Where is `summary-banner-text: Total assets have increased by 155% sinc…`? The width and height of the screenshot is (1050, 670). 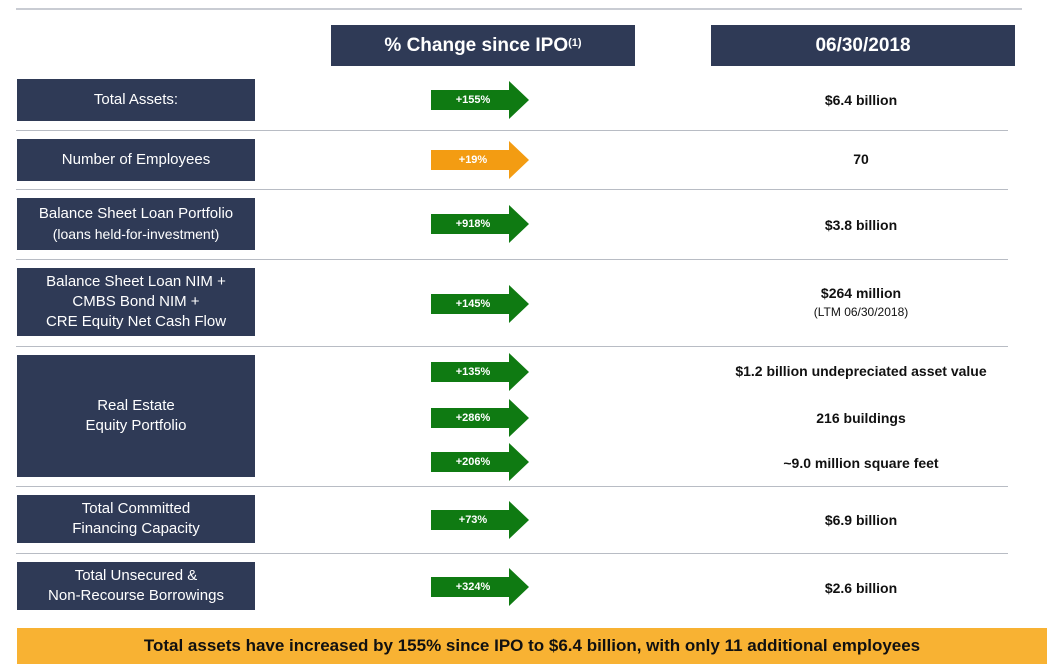 summary-banner-text: Total assets have increased by 155% sinc… is located at coordinates (532, 645).